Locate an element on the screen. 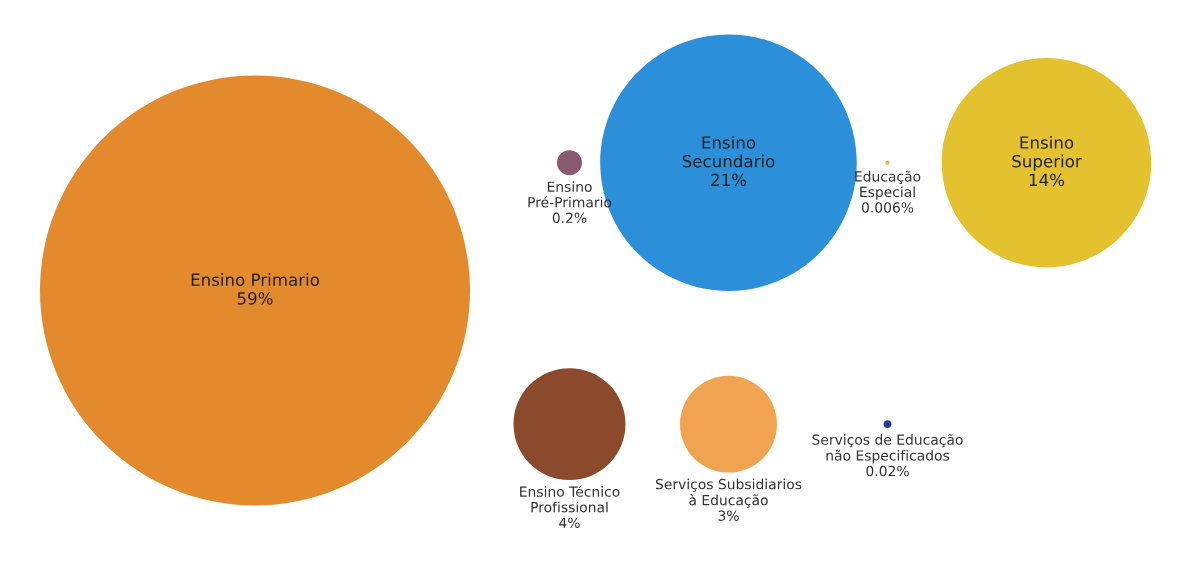  data-label: 14% is located at coordinates (1047, 180).